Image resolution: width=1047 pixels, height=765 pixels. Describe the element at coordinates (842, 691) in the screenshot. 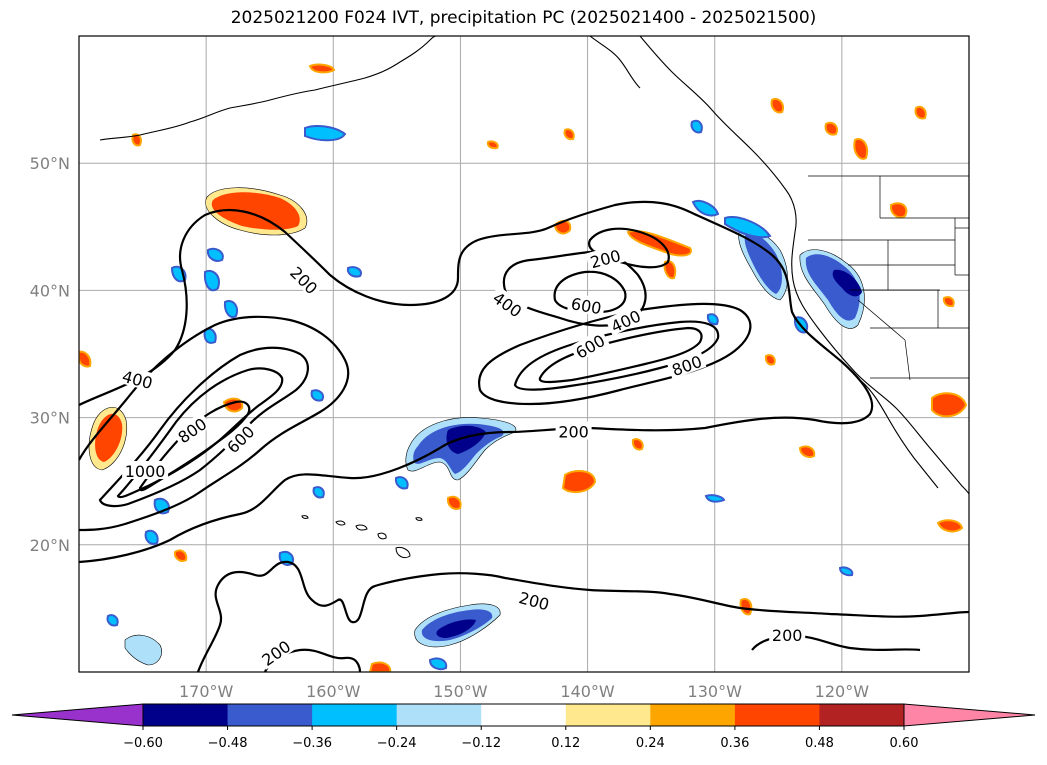

I see `lon-tick-label: 120°W` at that location.